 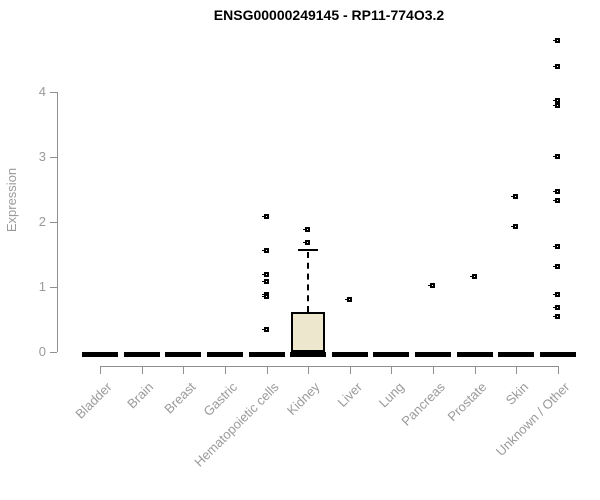 What do you see at coordinates (558, 354) in the screenshot?
I see `median-bar-Unknown / Other` at bounding box center [558, 354].